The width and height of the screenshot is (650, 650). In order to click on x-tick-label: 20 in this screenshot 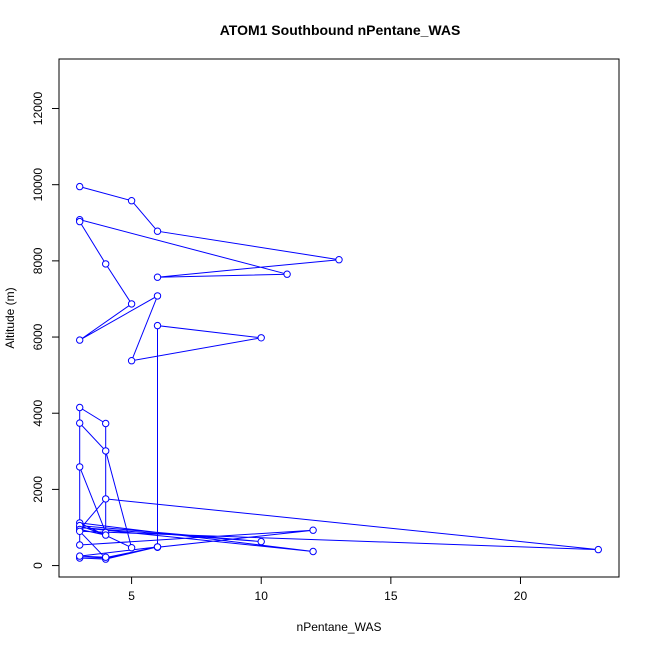, I will do `click(521, 596)`.